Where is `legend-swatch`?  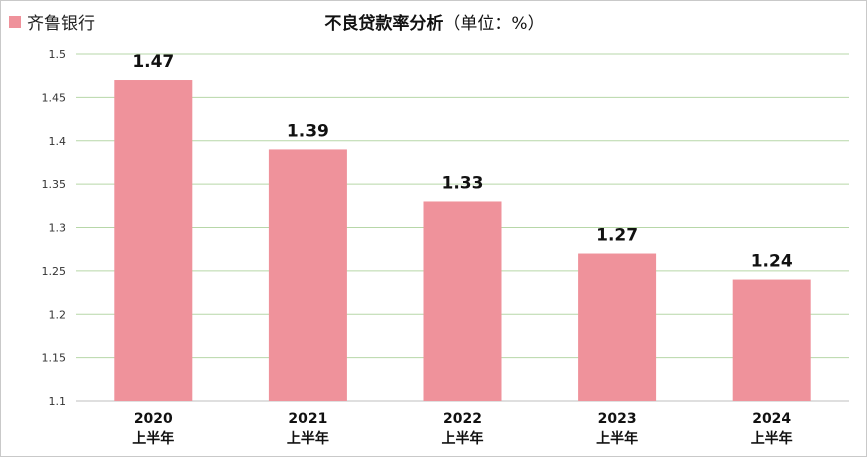 legend-swatch is located at coordinates (15, 21).